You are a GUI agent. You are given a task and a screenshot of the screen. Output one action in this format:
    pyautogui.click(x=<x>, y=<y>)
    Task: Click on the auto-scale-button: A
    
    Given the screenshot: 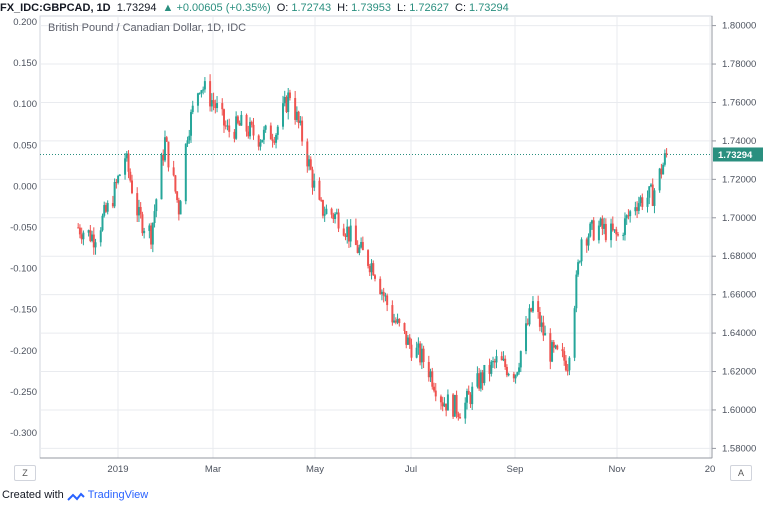 What is the action you would take?
    pyautogui.click(x=741, y=473)
    